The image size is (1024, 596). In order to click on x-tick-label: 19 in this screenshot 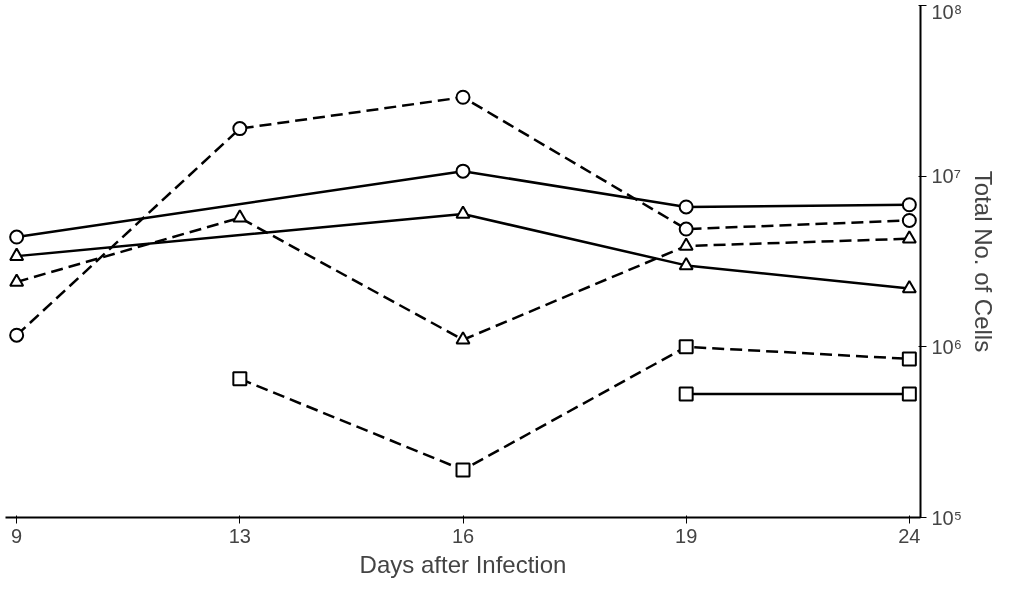, I will do `click(686, 535)`.